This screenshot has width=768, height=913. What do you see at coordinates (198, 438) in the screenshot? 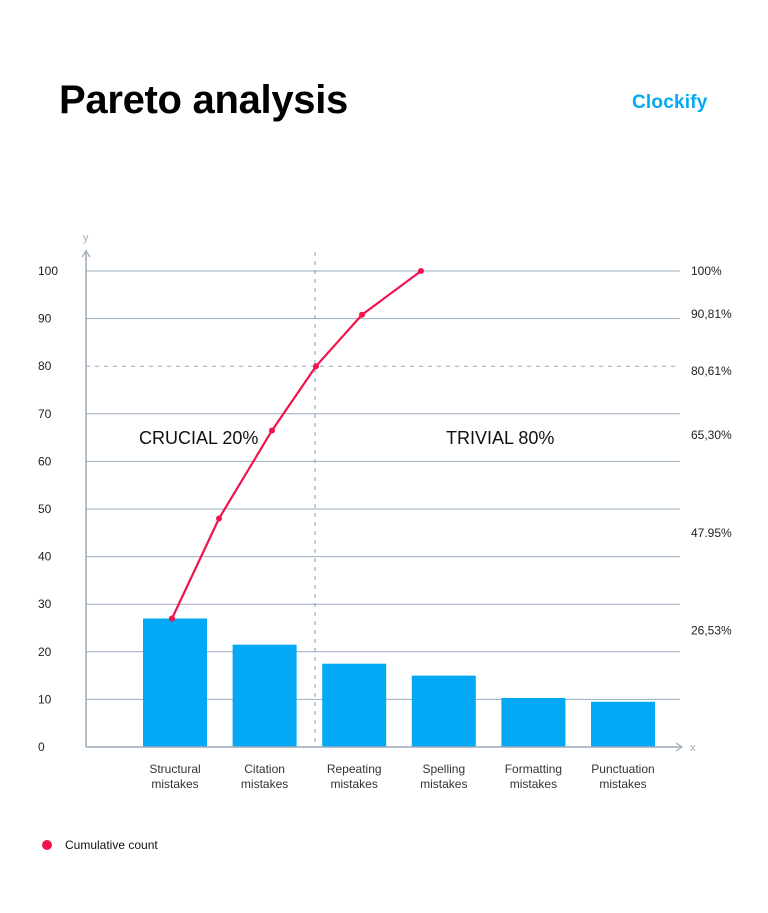
I see `crucial-annotation: CRUCIAL 20%` at bounding box center [198, 438].